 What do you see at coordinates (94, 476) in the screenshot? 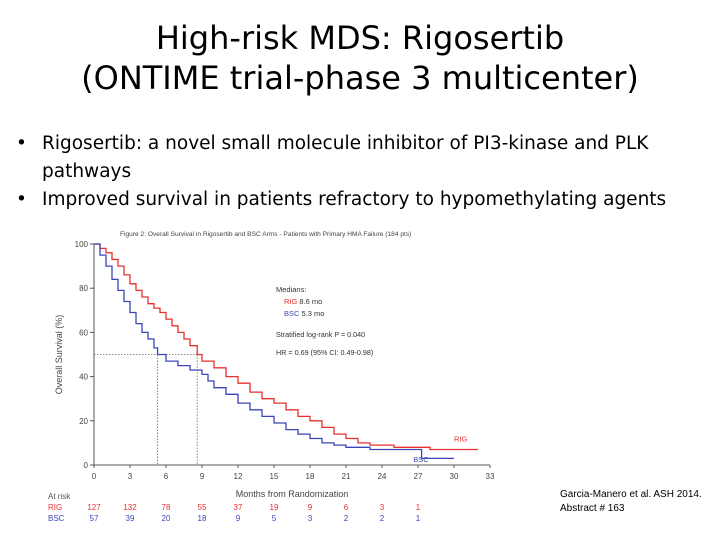
I see `x-tick-label: 0` at bounding box center [94, 476].